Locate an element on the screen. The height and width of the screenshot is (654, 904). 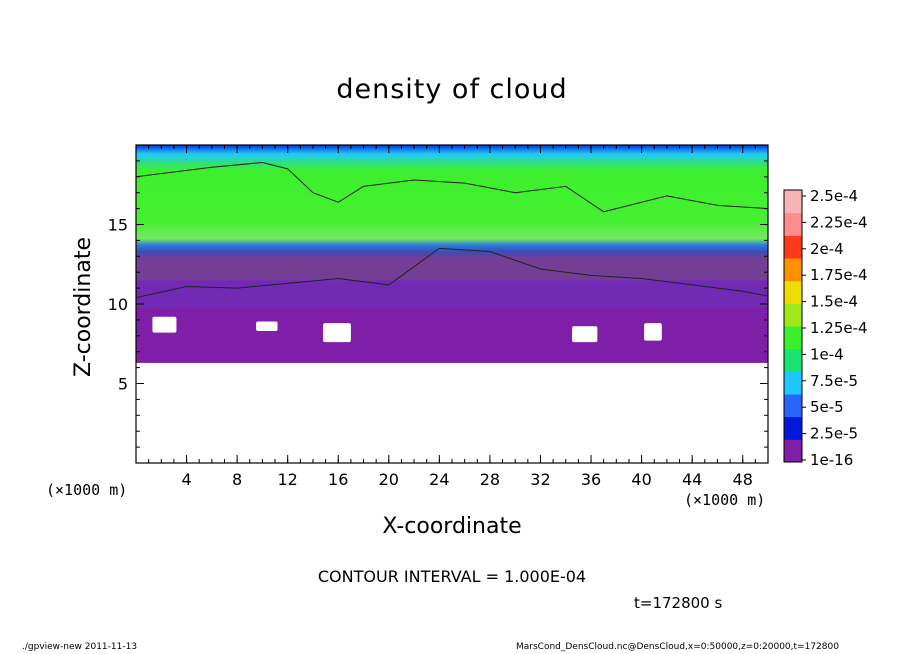
colorbar-frame is located at coordinates (793, 326).